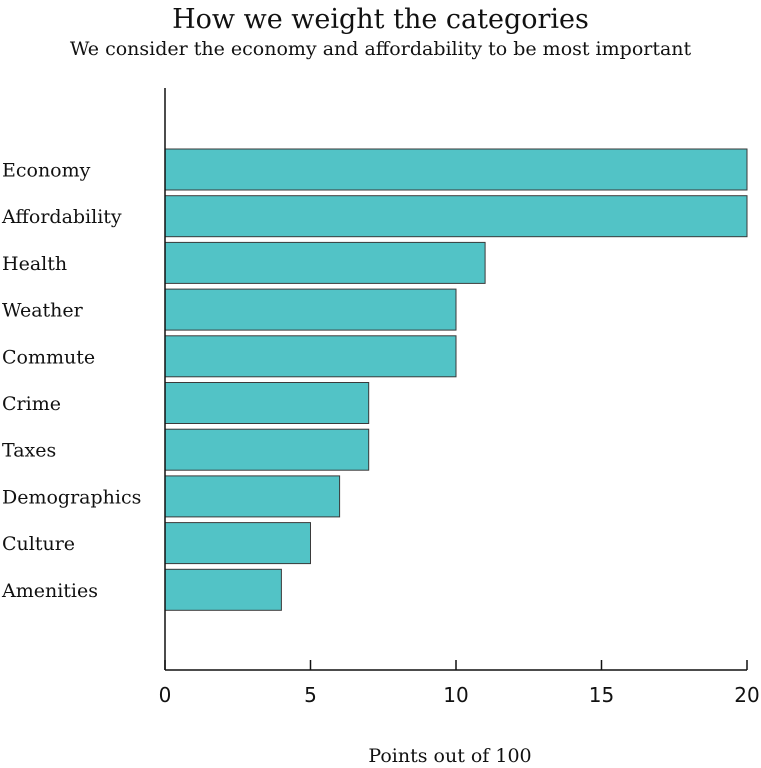 This screenshot has width=761, height=768. I want to click on chart-title: How we weight the categories, so click(380, 19).